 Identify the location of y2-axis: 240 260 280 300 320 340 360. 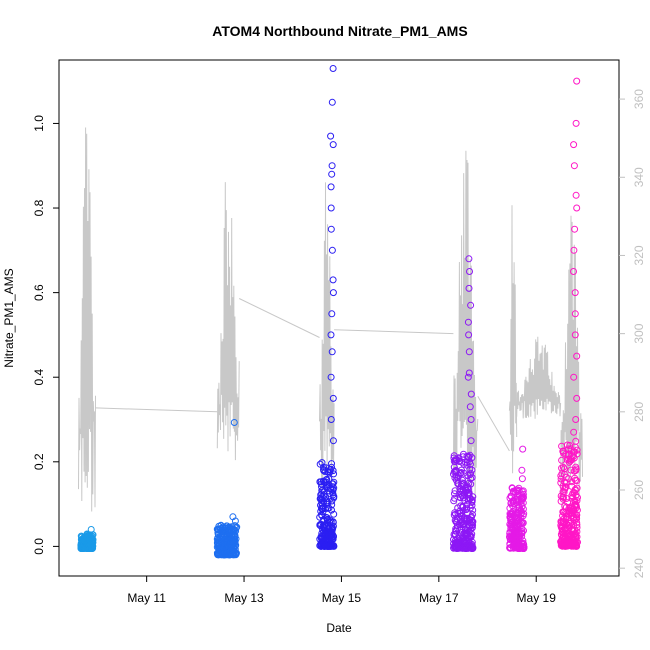
(632, 333).